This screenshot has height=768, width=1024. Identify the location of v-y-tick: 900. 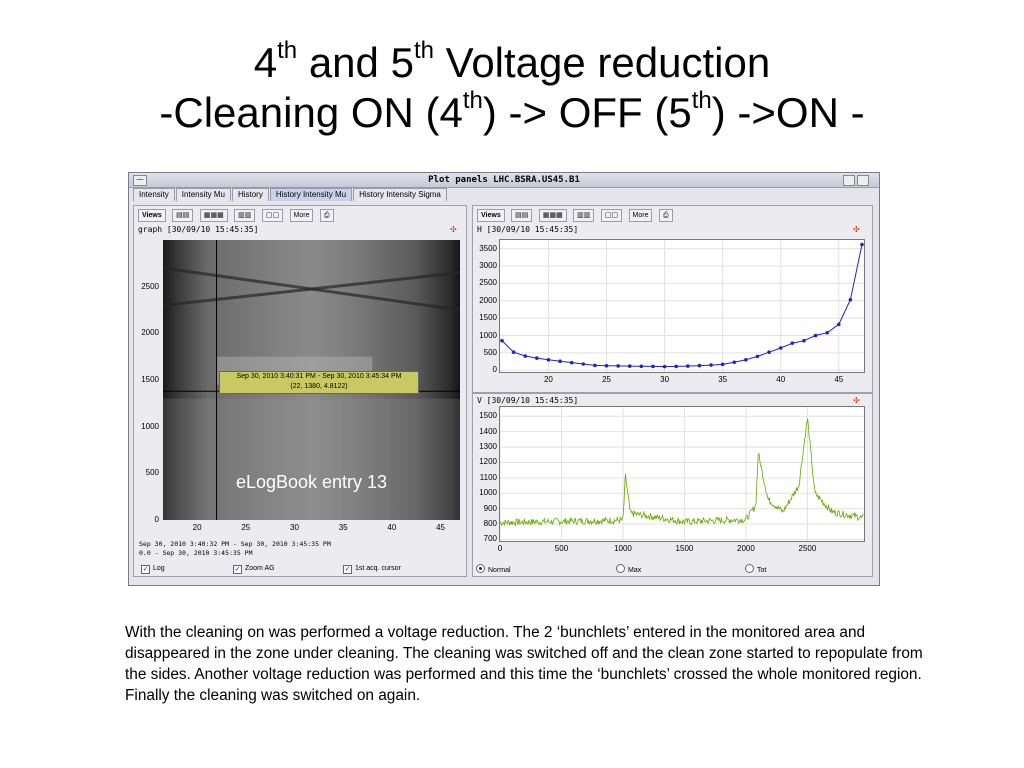
(490, 508).